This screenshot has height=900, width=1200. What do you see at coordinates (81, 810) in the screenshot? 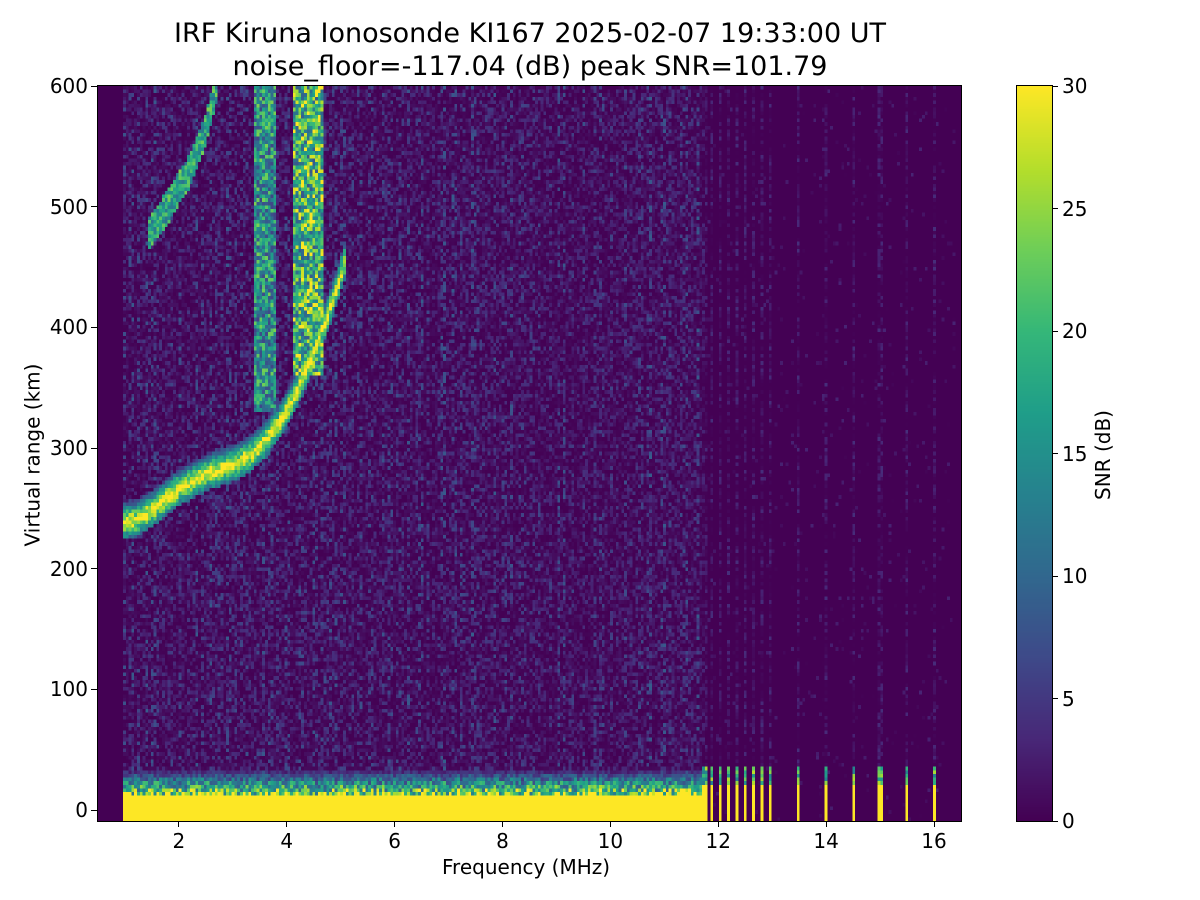
I see `y-tick-label: 0` at bounding box center [81, 810].